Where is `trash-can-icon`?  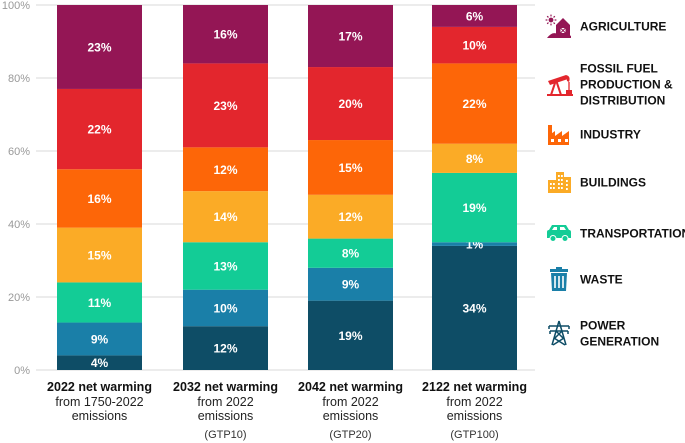
trash-can-icon is located at coordinates (559, 279).